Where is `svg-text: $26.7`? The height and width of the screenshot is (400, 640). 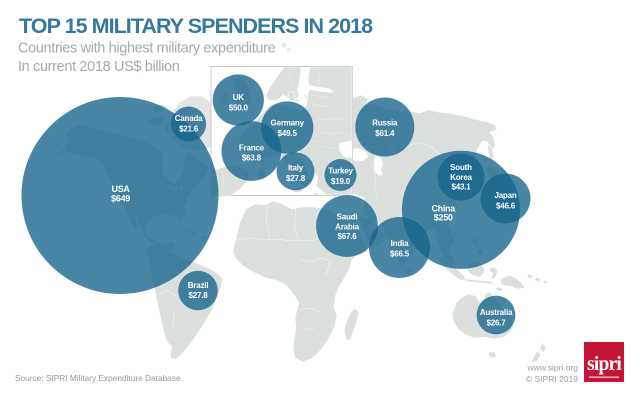
svg-text: $26.7 is located at coordinates (496, 323).